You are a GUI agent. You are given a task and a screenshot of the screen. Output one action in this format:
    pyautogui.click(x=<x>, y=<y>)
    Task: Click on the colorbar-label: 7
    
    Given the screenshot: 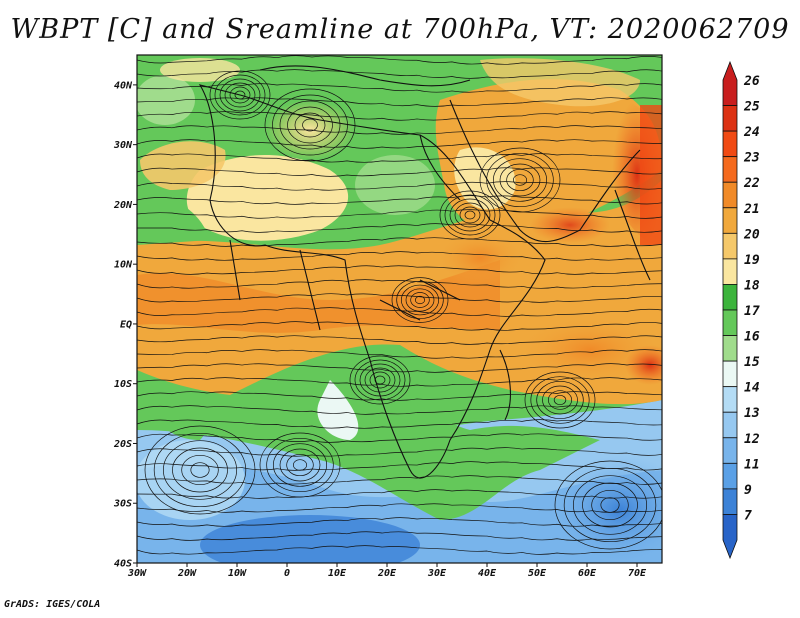 What is the action you would take?
    pyautogui.click(x=748, y=515)
    